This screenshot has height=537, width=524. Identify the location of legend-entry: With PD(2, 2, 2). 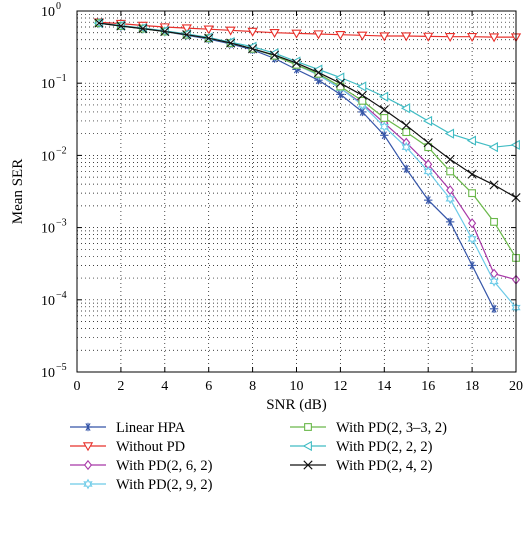
(361, 447).